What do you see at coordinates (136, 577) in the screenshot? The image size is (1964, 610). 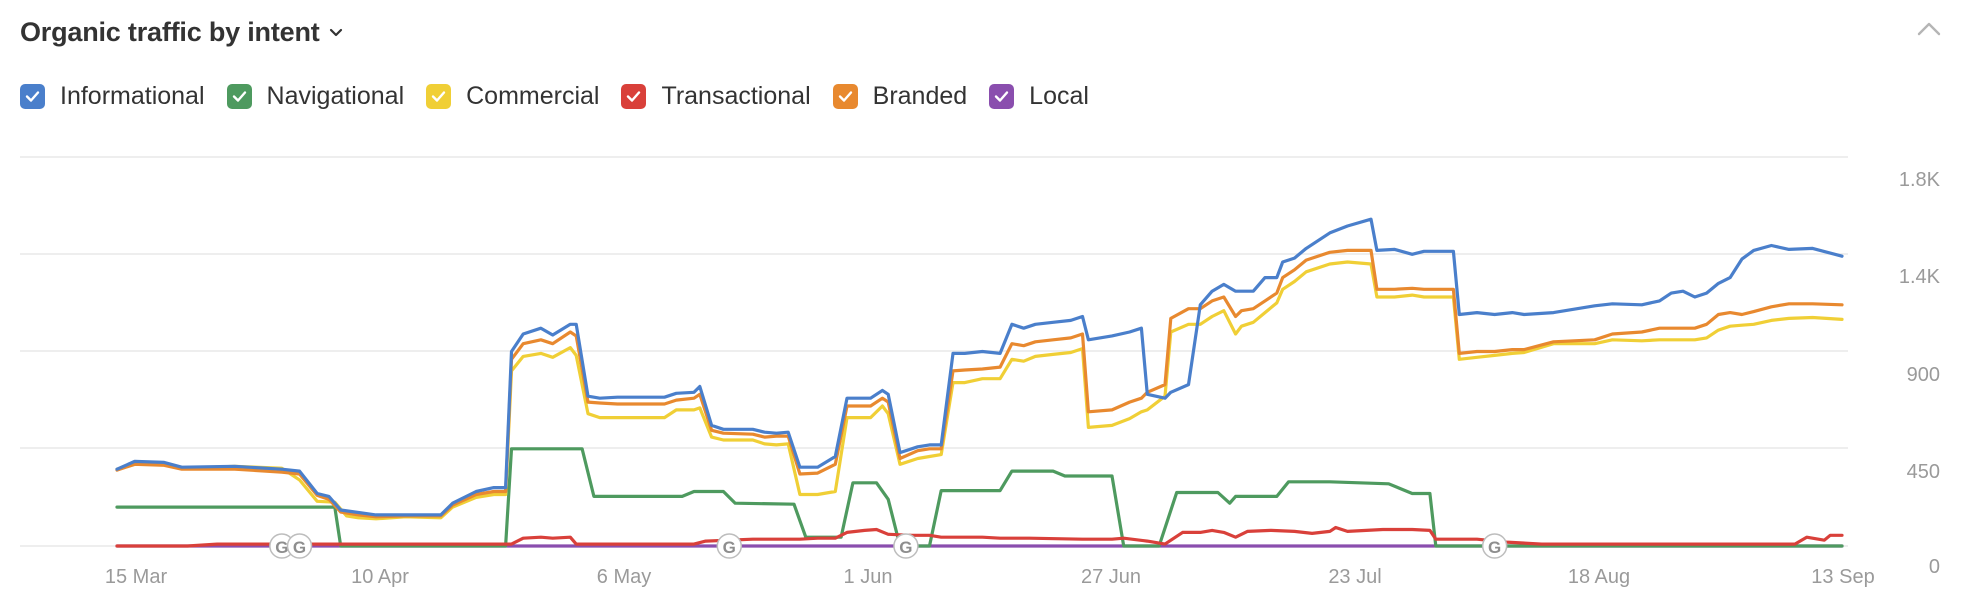 I see `x-tick-label: 15 Mar` at bounding box center [136, 577].